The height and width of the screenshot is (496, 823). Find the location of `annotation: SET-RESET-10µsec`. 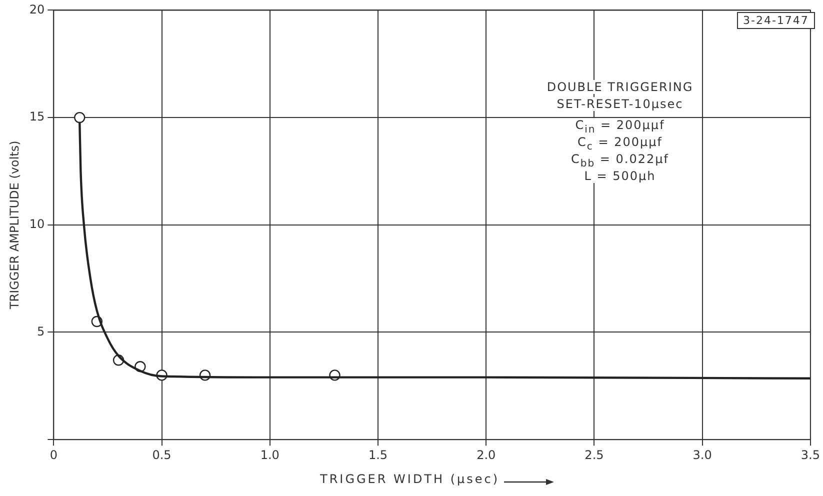

annotation: SET-RESET-10µsec is located at coordinates (620, 104).